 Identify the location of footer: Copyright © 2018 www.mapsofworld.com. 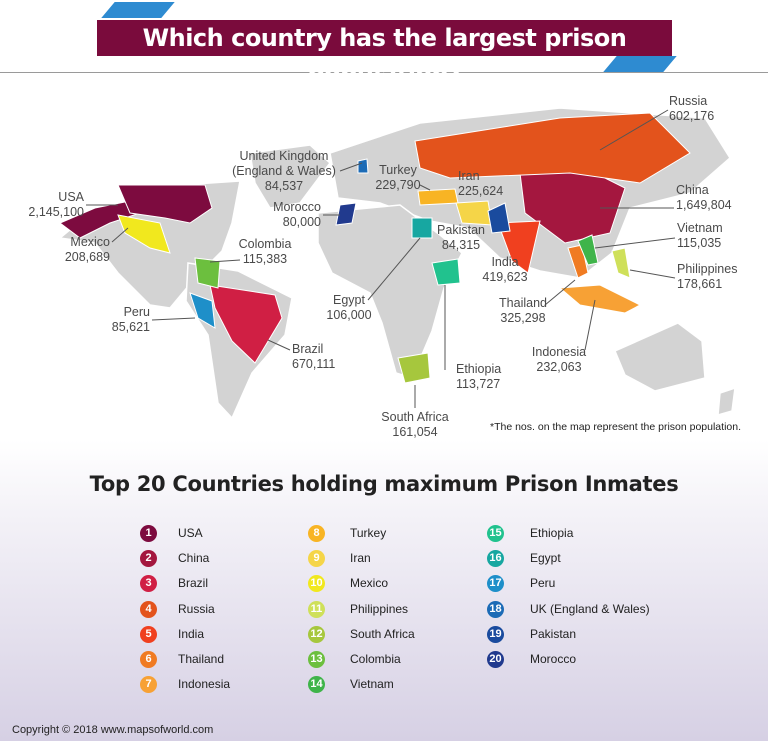
(113, 730).